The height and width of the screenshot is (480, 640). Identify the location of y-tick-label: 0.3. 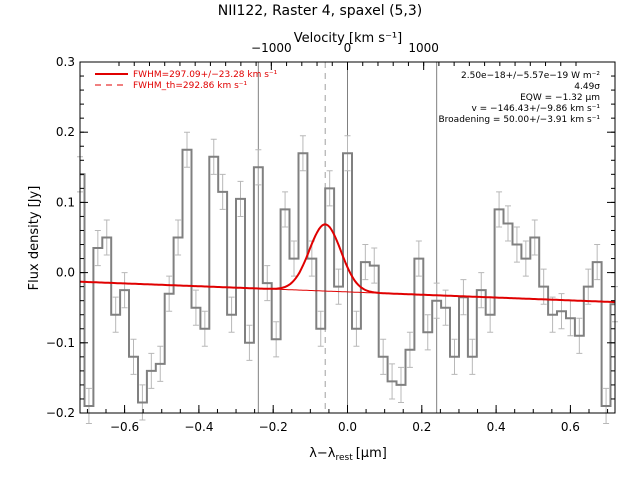
(65, 62).